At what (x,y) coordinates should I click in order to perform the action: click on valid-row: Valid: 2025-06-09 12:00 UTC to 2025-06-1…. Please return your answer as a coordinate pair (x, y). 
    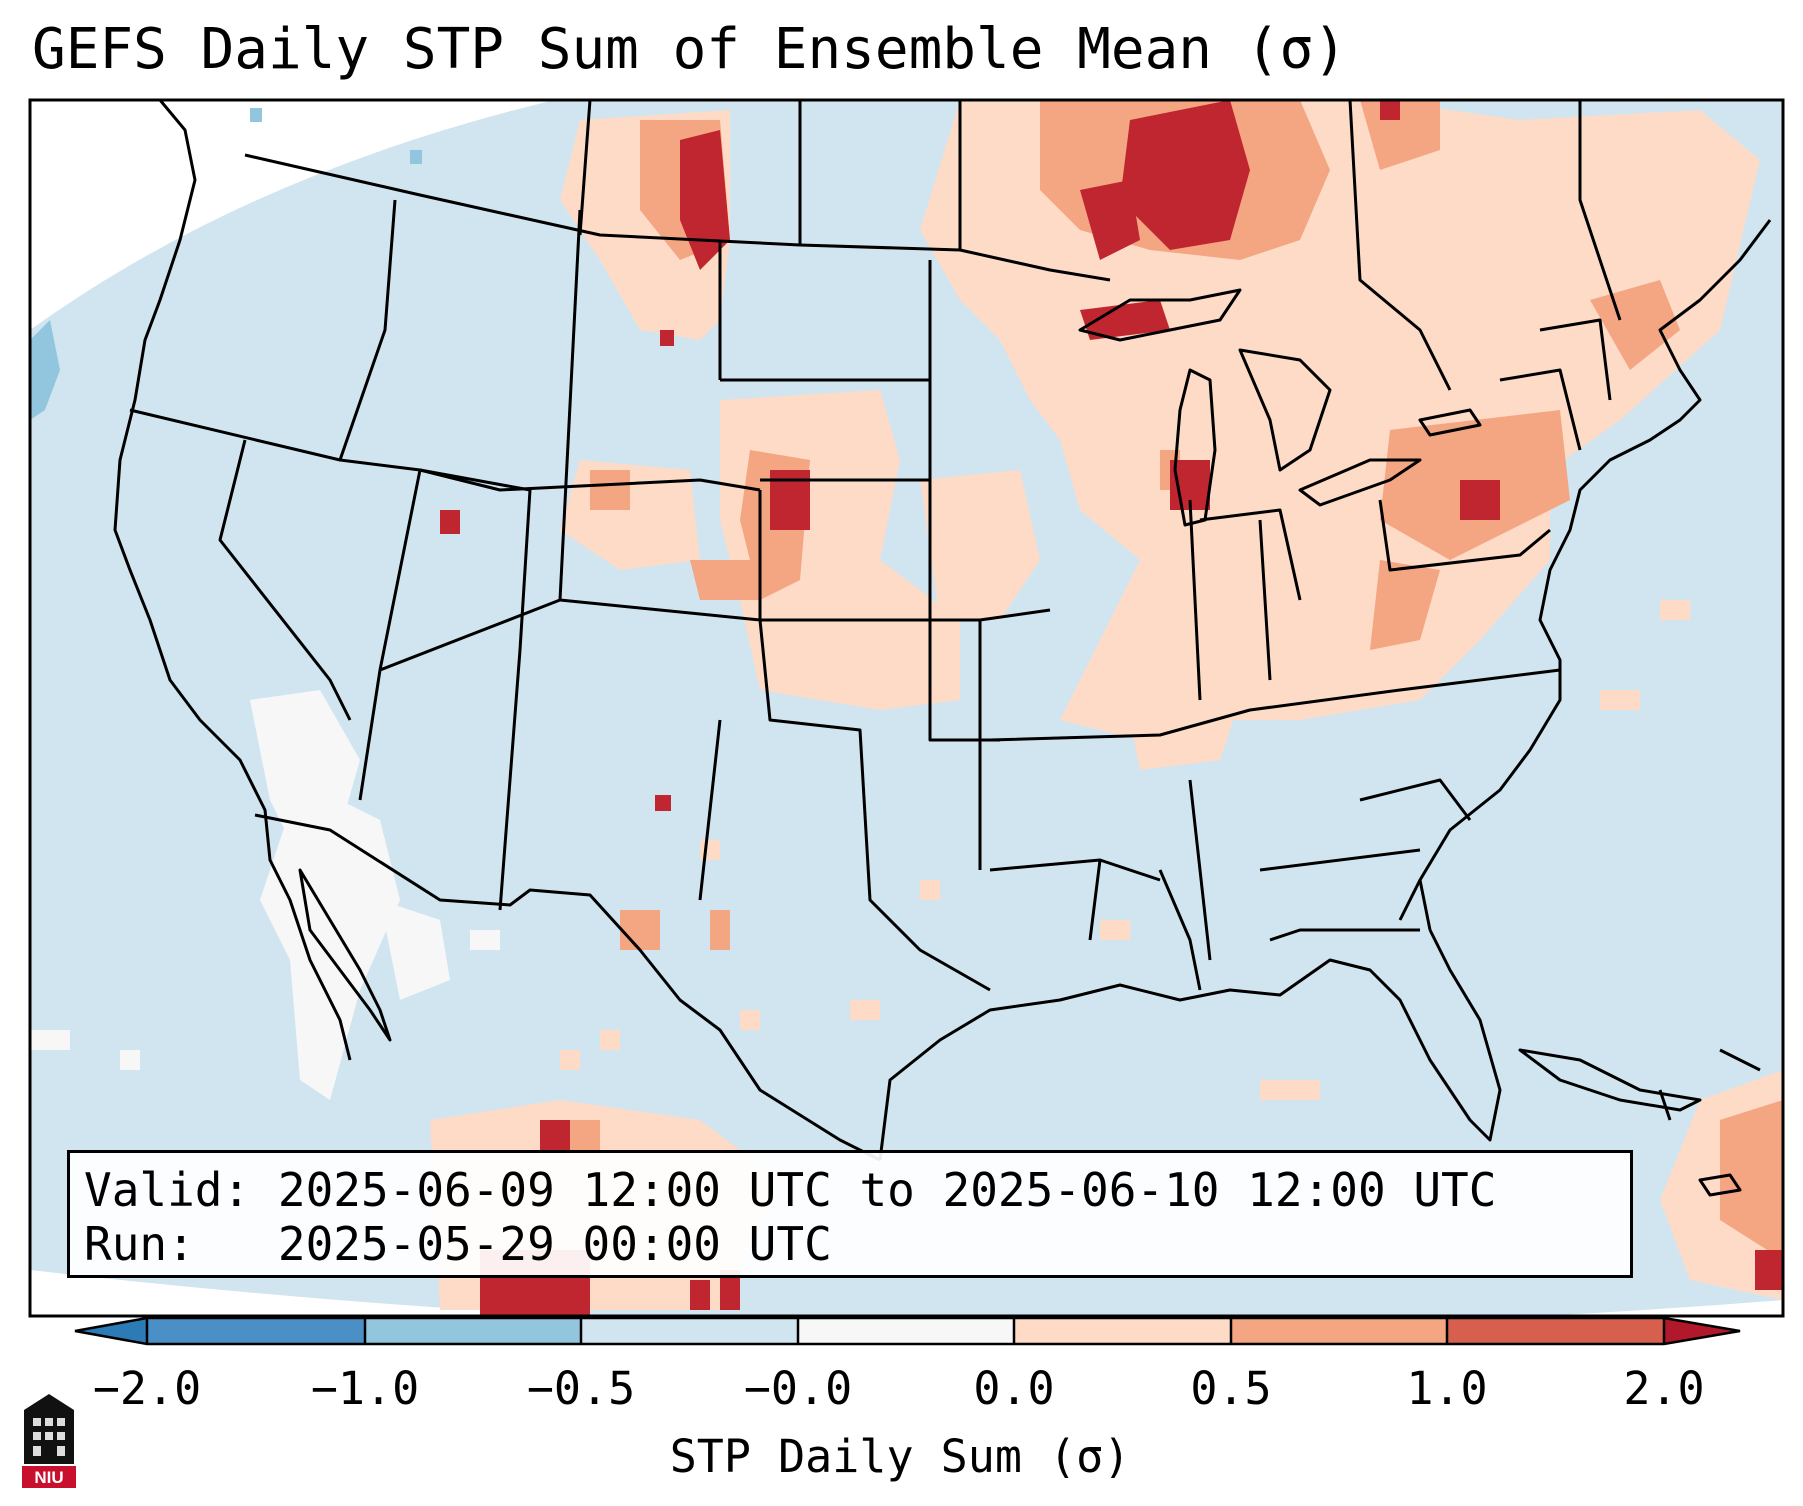
    Looking at the image, I should click on (850, 1190).